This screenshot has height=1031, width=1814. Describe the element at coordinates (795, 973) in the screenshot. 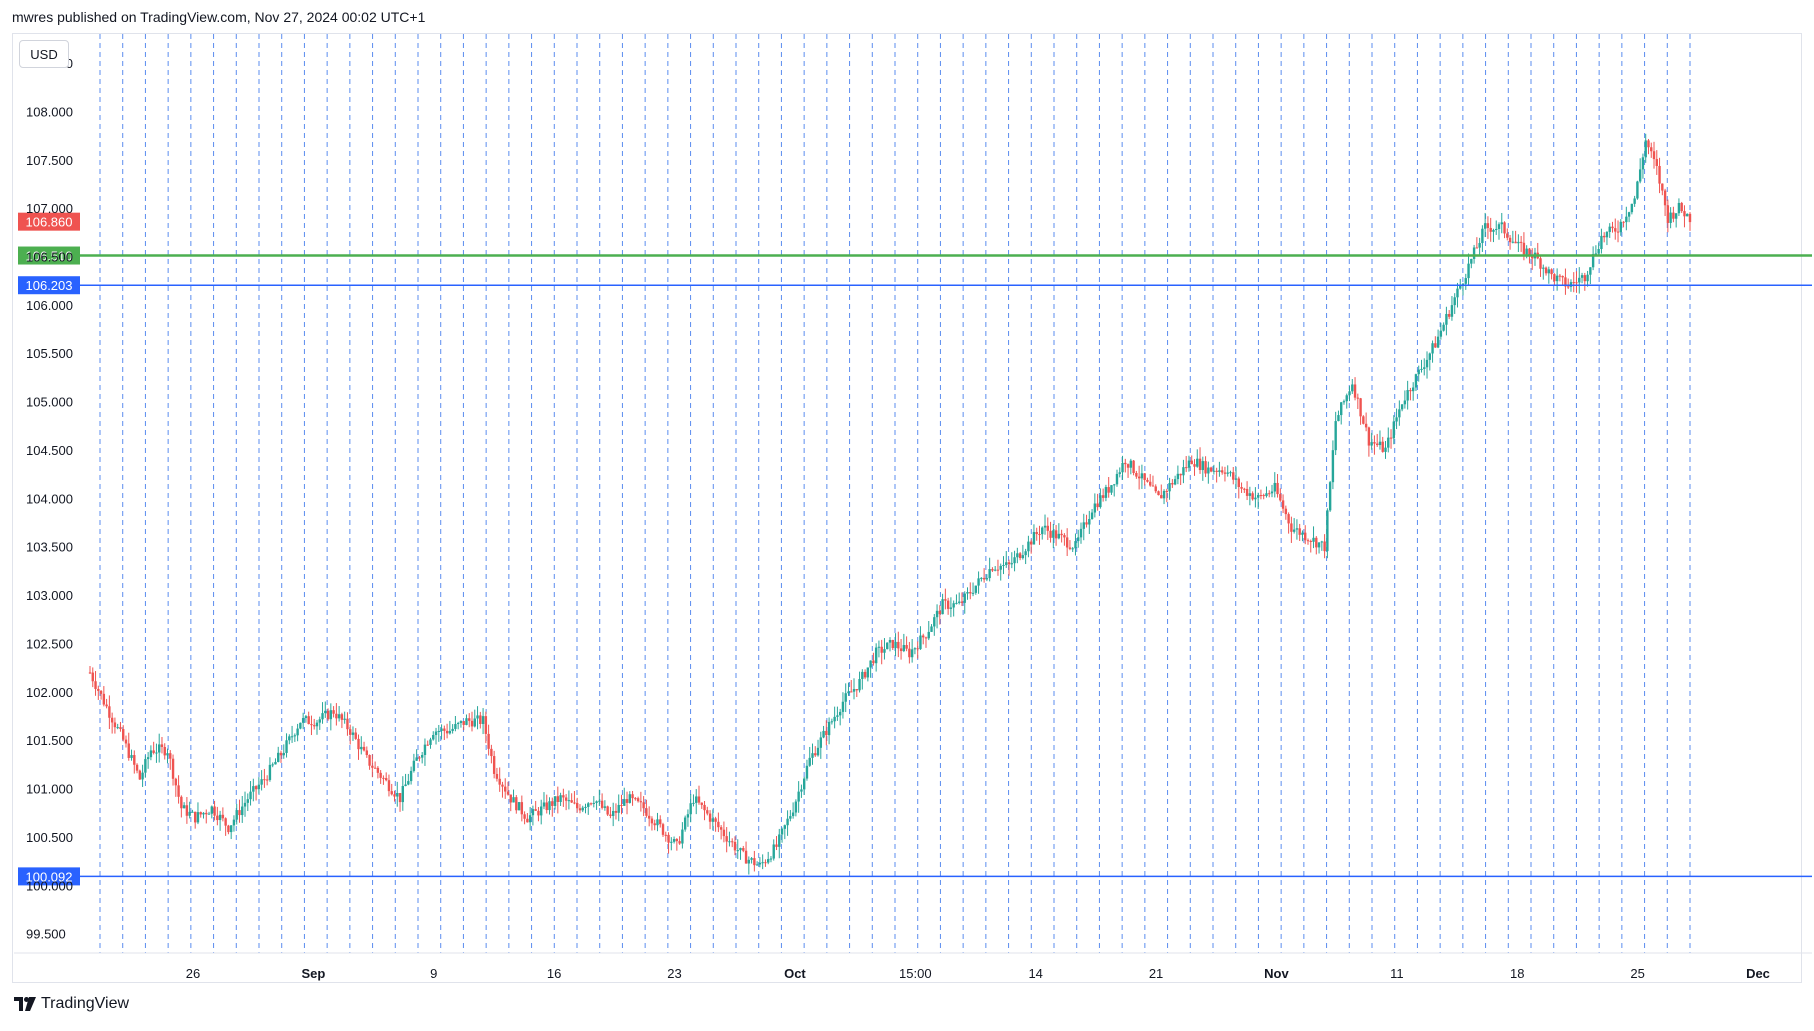

I see `x-tick-label: Oct` at that location.